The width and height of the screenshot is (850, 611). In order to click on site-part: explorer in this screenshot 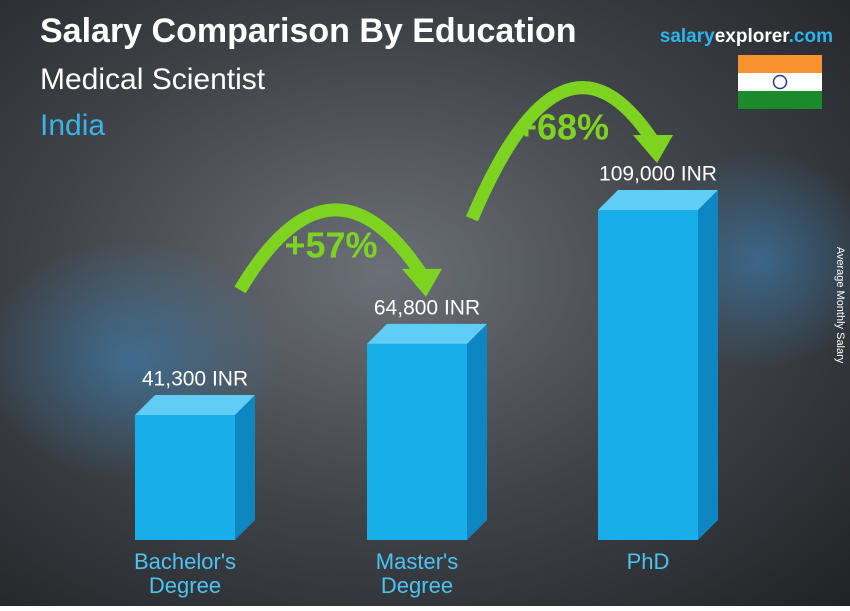, I will do `click(753, 36)`.